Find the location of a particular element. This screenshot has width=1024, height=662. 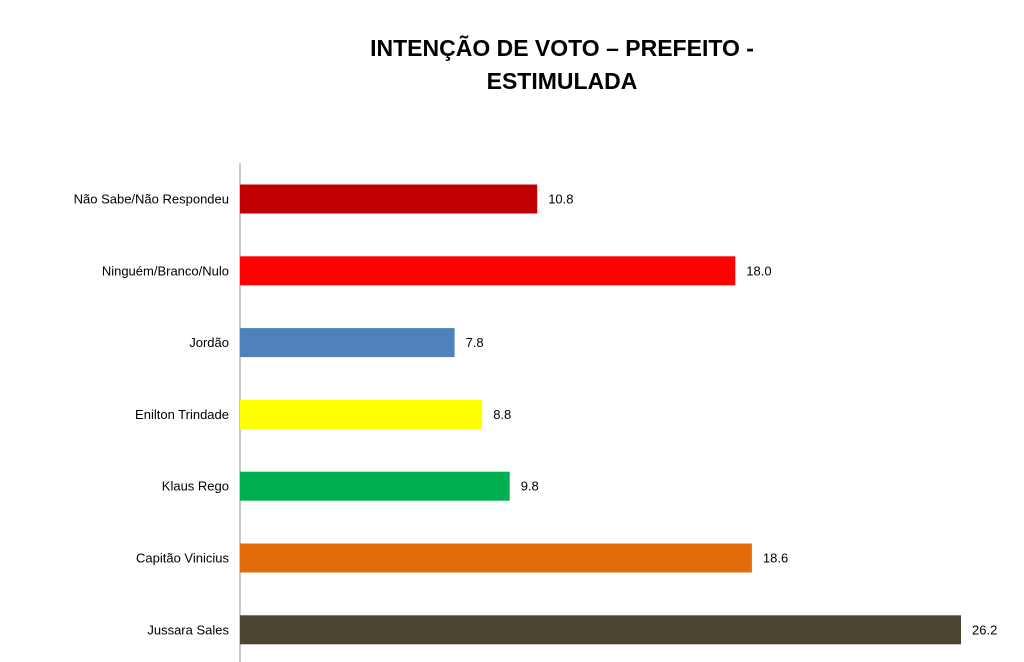

category-label: Enilton Trindade is located at coordinates (182, 414).